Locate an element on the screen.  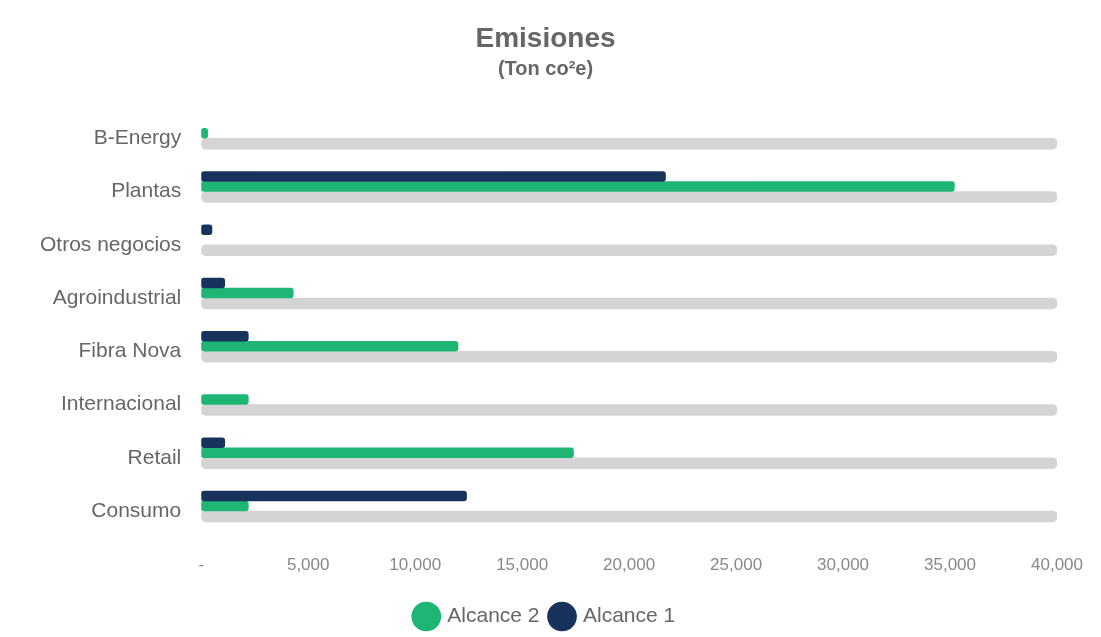
y-tick-label: Fibra Nova is located at coordinates (130, 350).